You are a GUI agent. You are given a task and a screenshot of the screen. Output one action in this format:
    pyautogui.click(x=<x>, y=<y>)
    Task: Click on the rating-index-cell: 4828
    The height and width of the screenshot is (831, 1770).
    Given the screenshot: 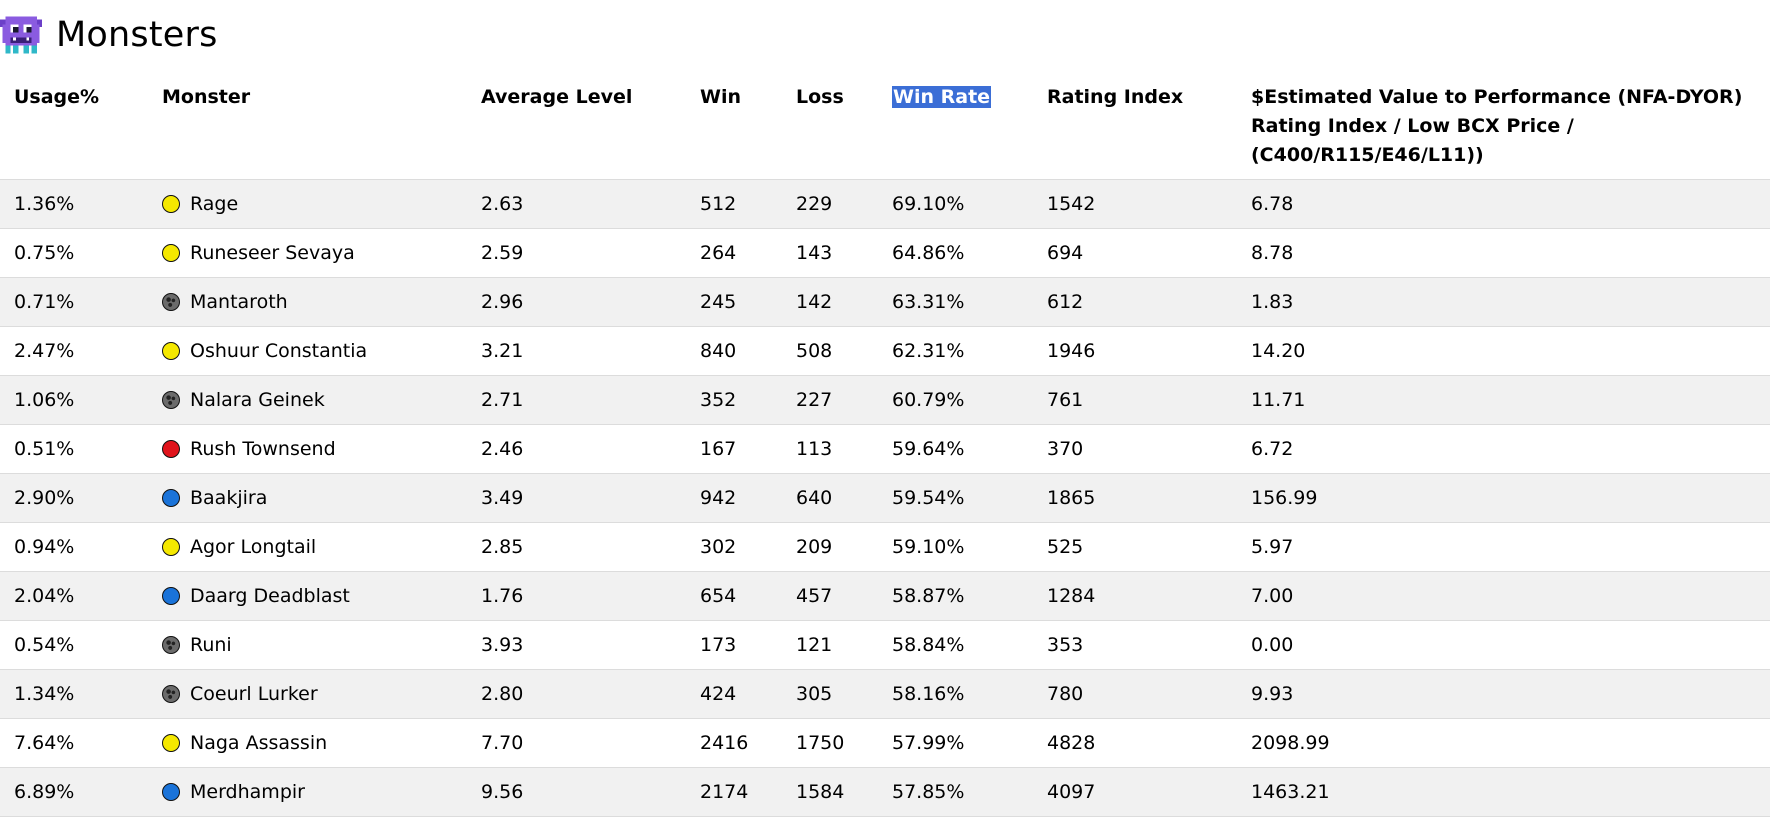 What is the action you would take?
    pyautogui.click(x=1135, y=743)
    